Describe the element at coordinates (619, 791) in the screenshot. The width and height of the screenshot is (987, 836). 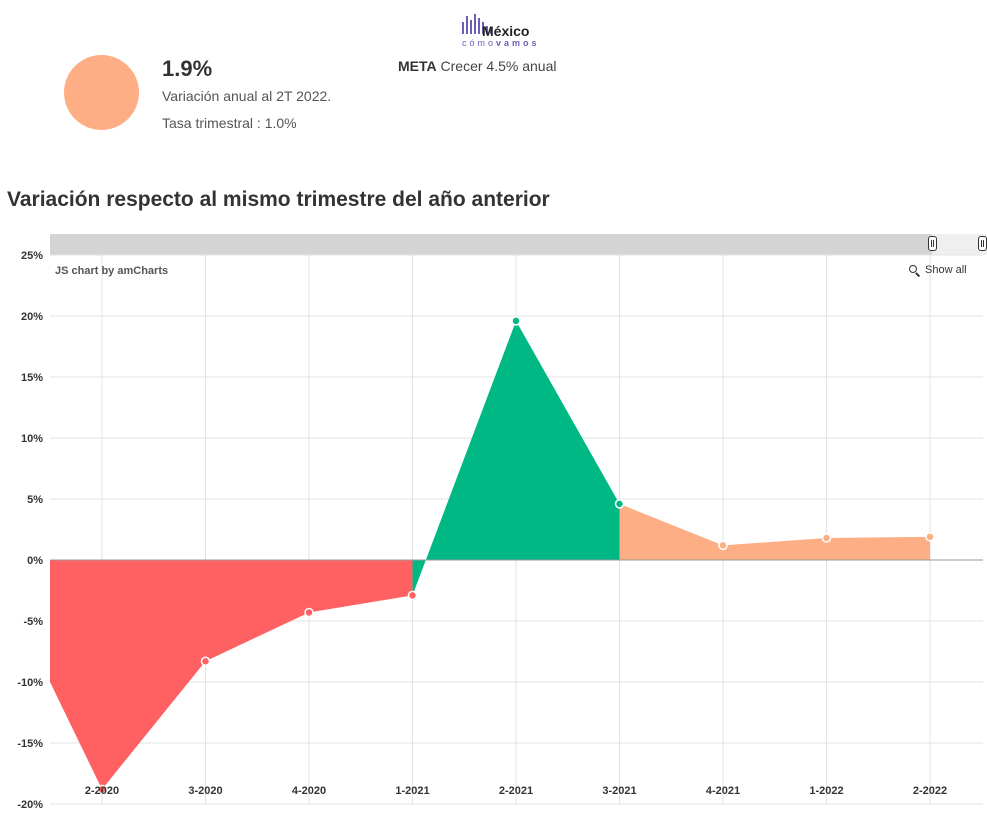
I see `x-tick-label: 3-2021` at that location.